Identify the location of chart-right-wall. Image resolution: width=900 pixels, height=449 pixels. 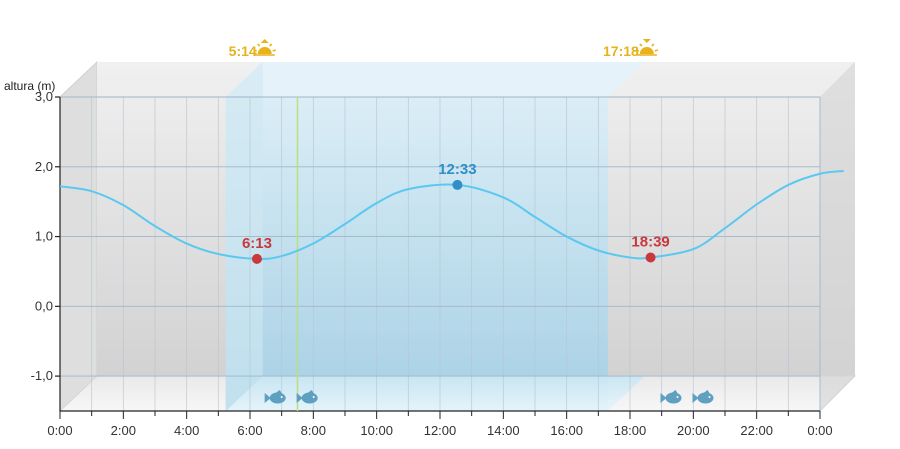
(837, 236).